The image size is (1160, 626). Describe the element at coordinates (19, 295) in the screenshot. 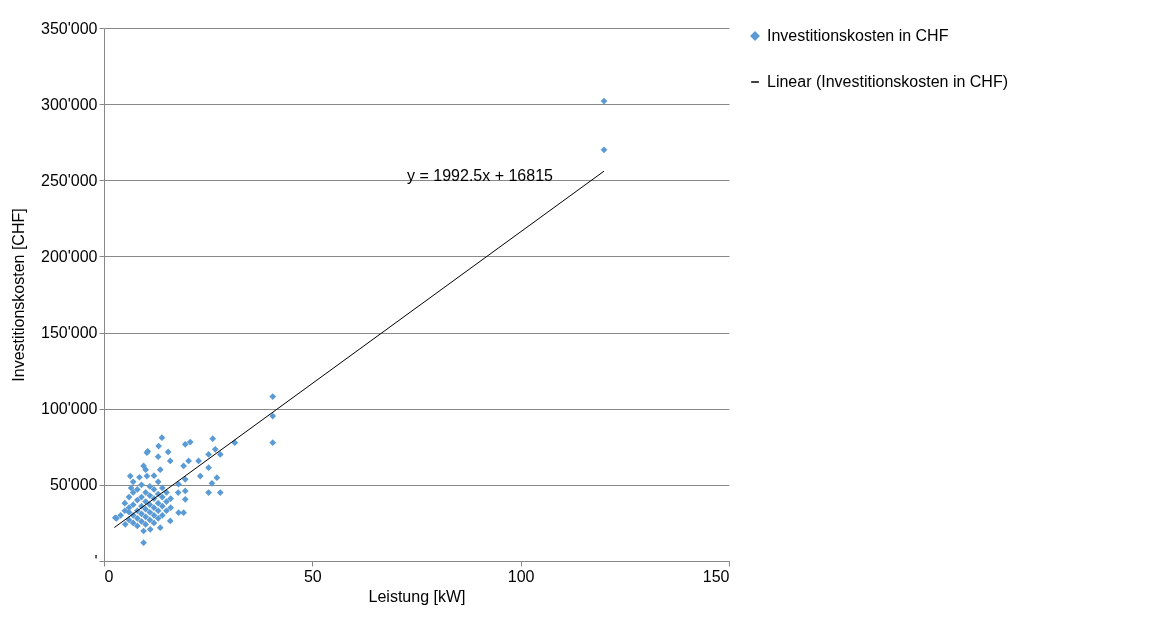

I see `y-axis-title: Investitionskosten [CHF]` at that location.